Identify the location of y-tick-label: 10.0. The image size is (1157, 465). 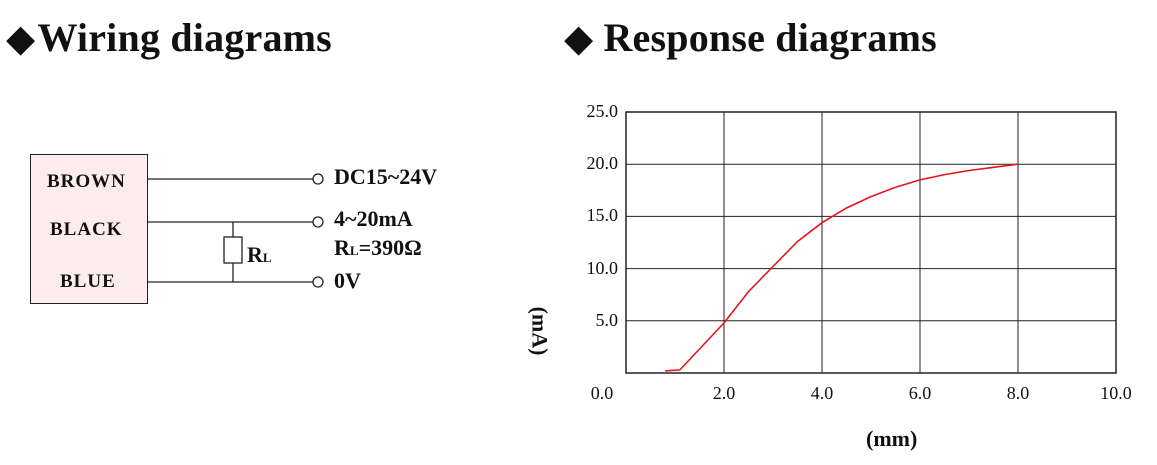
(602, 267).